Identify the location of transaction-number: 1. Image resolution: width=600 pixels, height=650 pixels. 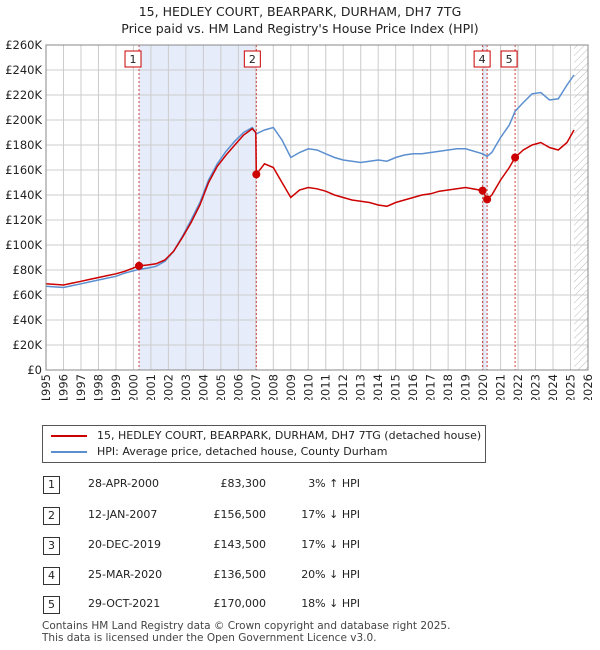
(51, 485).